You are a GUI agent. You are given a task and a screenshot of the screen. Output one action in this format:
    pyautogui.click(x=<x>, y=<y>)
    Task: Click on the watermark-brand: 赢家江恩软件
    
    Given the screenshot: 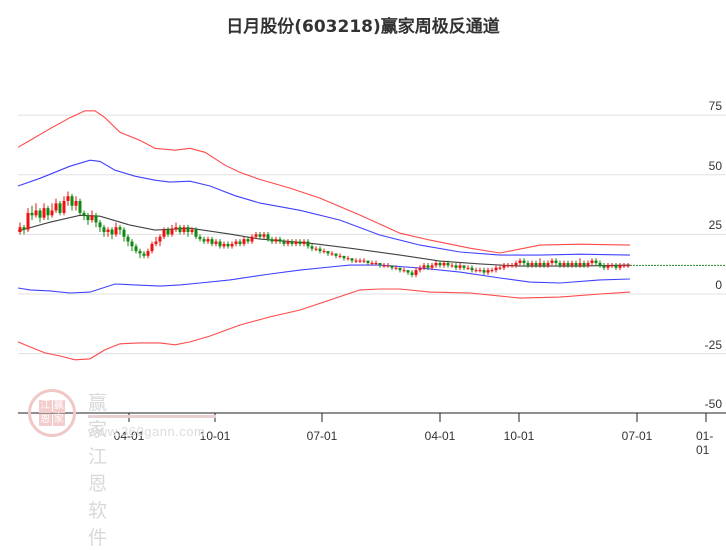 What is the action you would take?
    pyautogui.click(x=98, y=470)
    